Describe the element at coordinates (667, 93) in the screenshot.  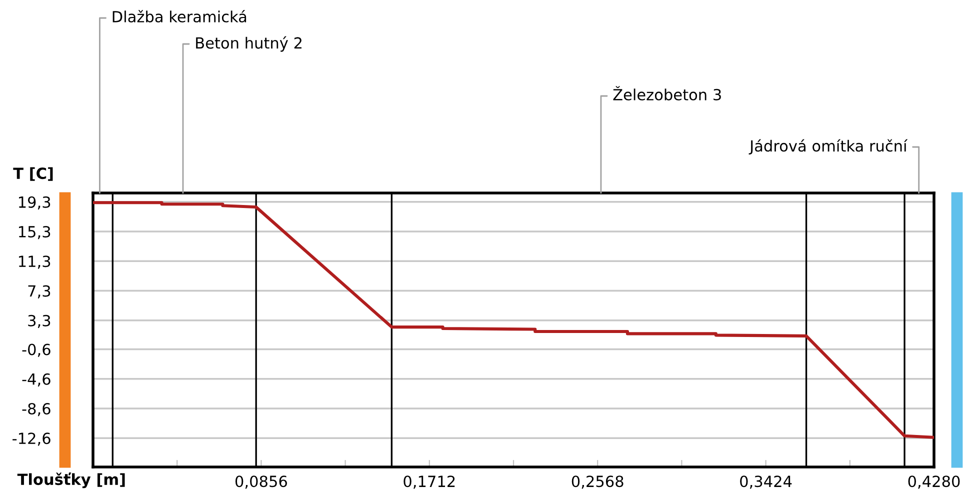
I see `text: Železobeton 3` at that location.